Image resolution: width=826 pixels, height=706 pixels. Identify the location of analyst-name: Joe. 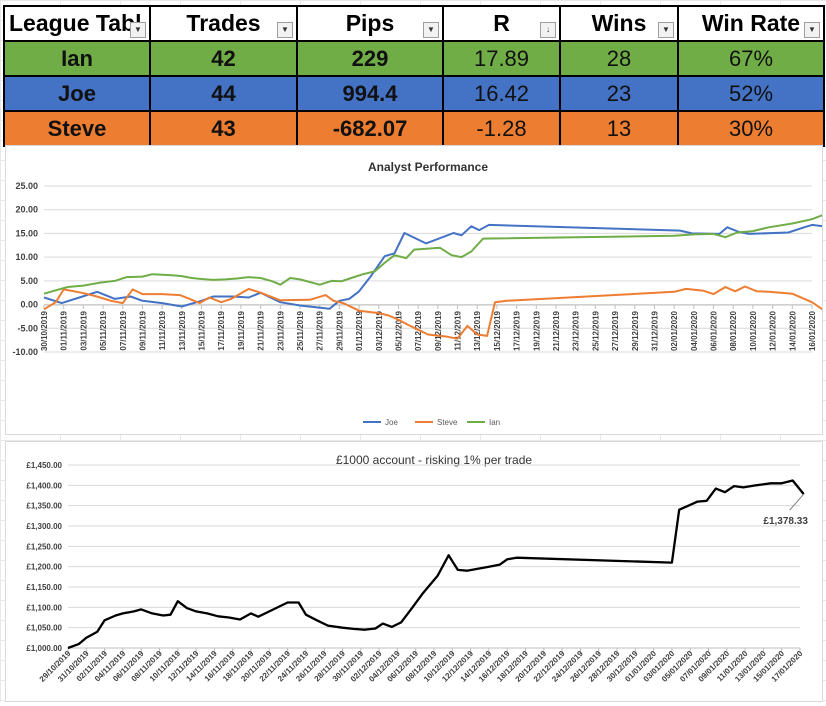
(77, 93).